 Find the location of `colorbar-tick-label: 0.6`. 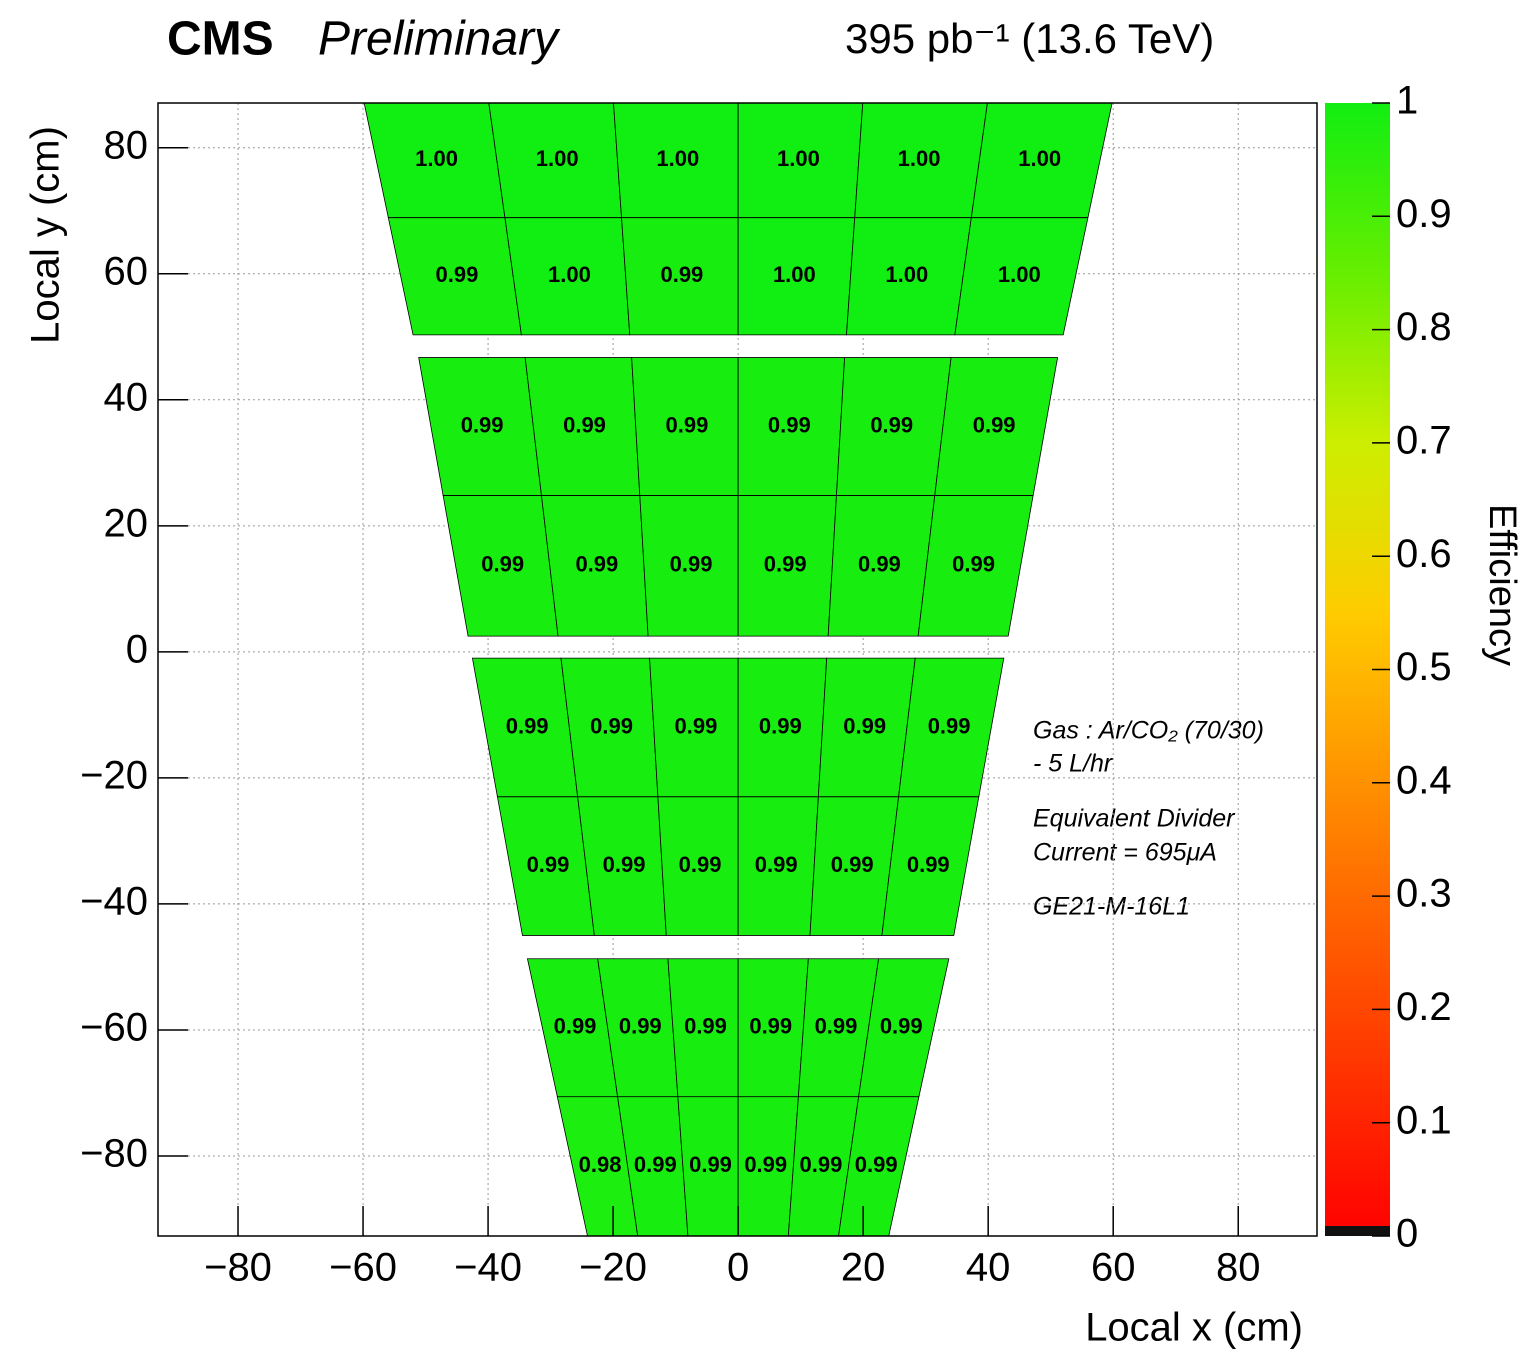

colorbar-tick-label: 0.6 is located at coordinates (1424, 554).